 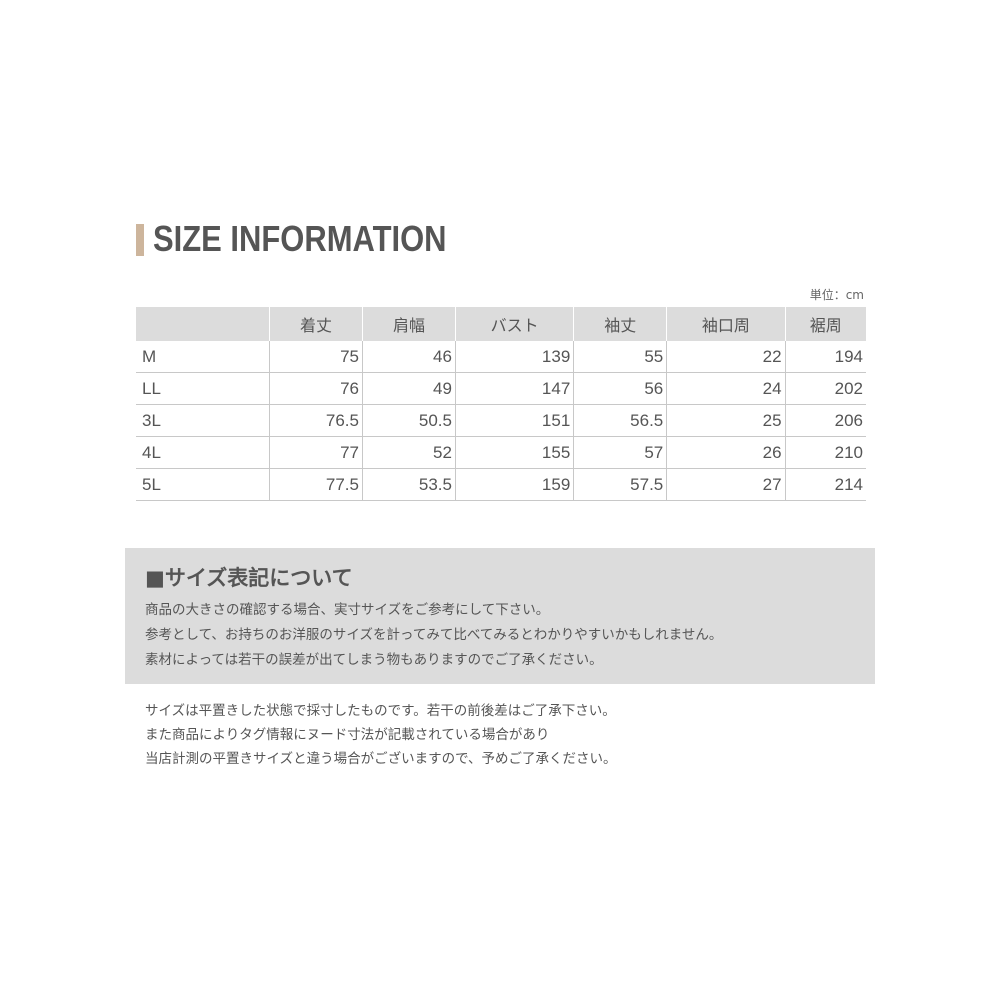 I want to click on measurement-cell: 22, so click(x=726, y=357).